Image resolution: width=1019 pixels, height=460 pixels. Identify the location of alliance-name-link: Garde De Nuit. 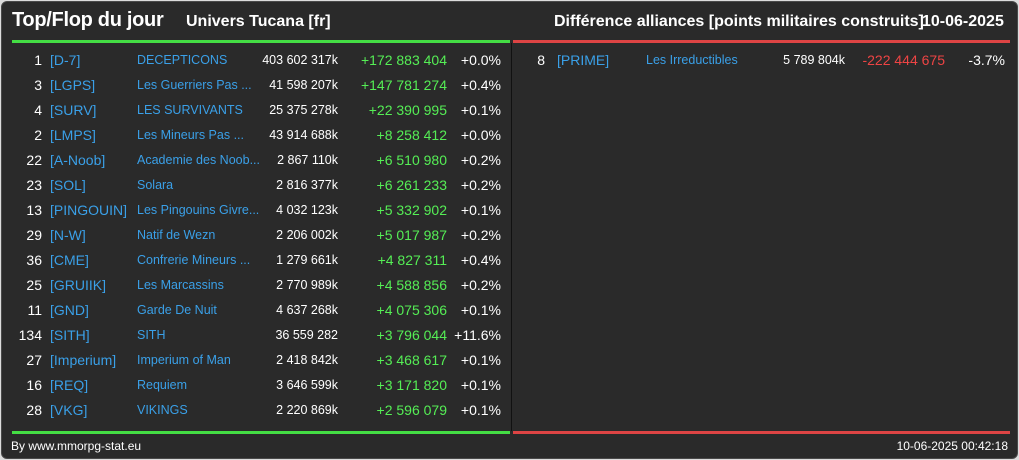
(177, 310).